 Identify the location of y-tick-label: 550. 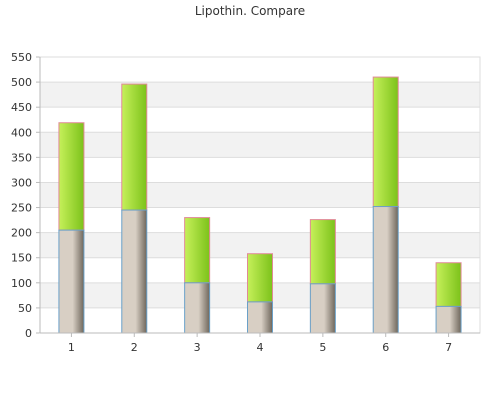
(21, 57).